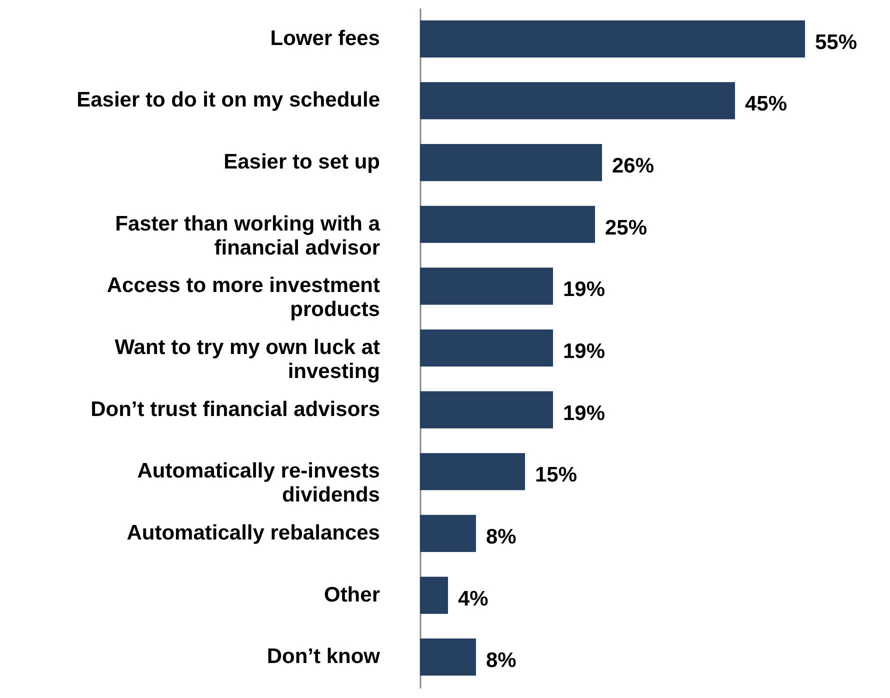 The height and width of the screenshot is (698, 890). Describe the element at coordinates (243, 298) in the screenshot. I see `y-tick-label: Access to more investment products` at that location.